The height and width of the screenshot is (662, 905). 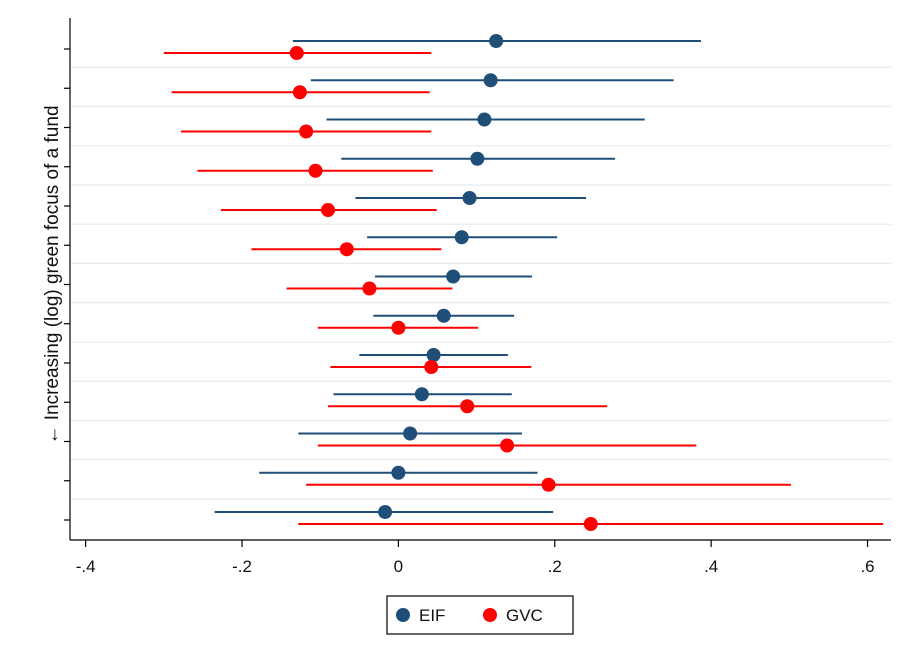 What do you see at coordinates (711, 566) in the screenshot?
I see `x-tick-label: .4` at bounding box center [711, 566].